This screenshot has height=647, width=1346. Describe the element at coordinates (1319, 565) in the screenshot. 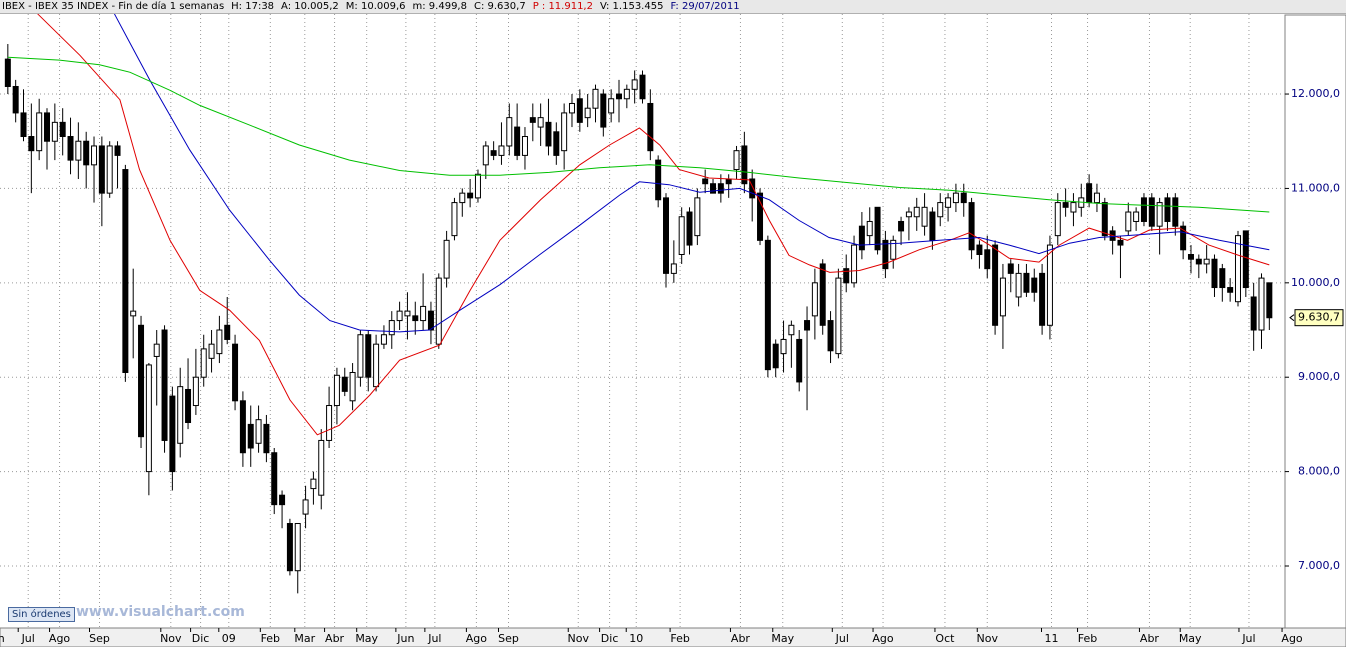

I see `y-tick-label: 7.000,0` at that location.